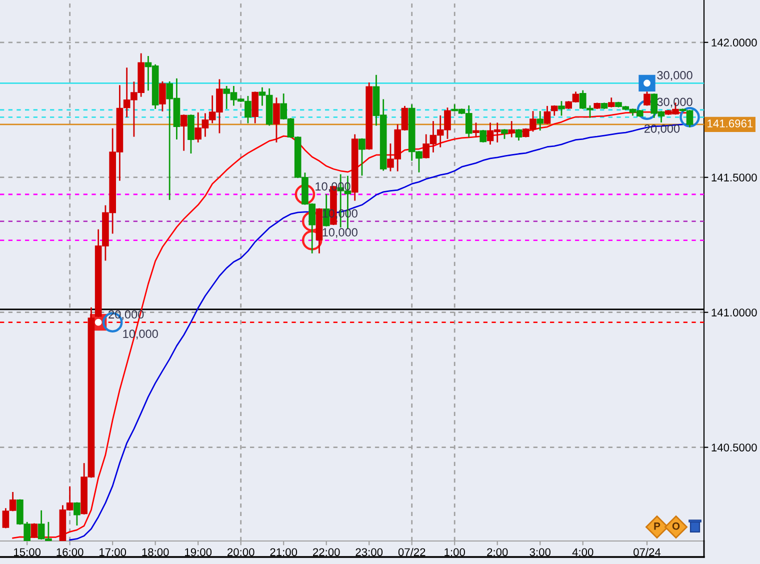 This screenshot has width=760, height=564. Describe the element at coordinates (27, 552) in the screenshot. I see `x-tick-label: 15:00` at that location.